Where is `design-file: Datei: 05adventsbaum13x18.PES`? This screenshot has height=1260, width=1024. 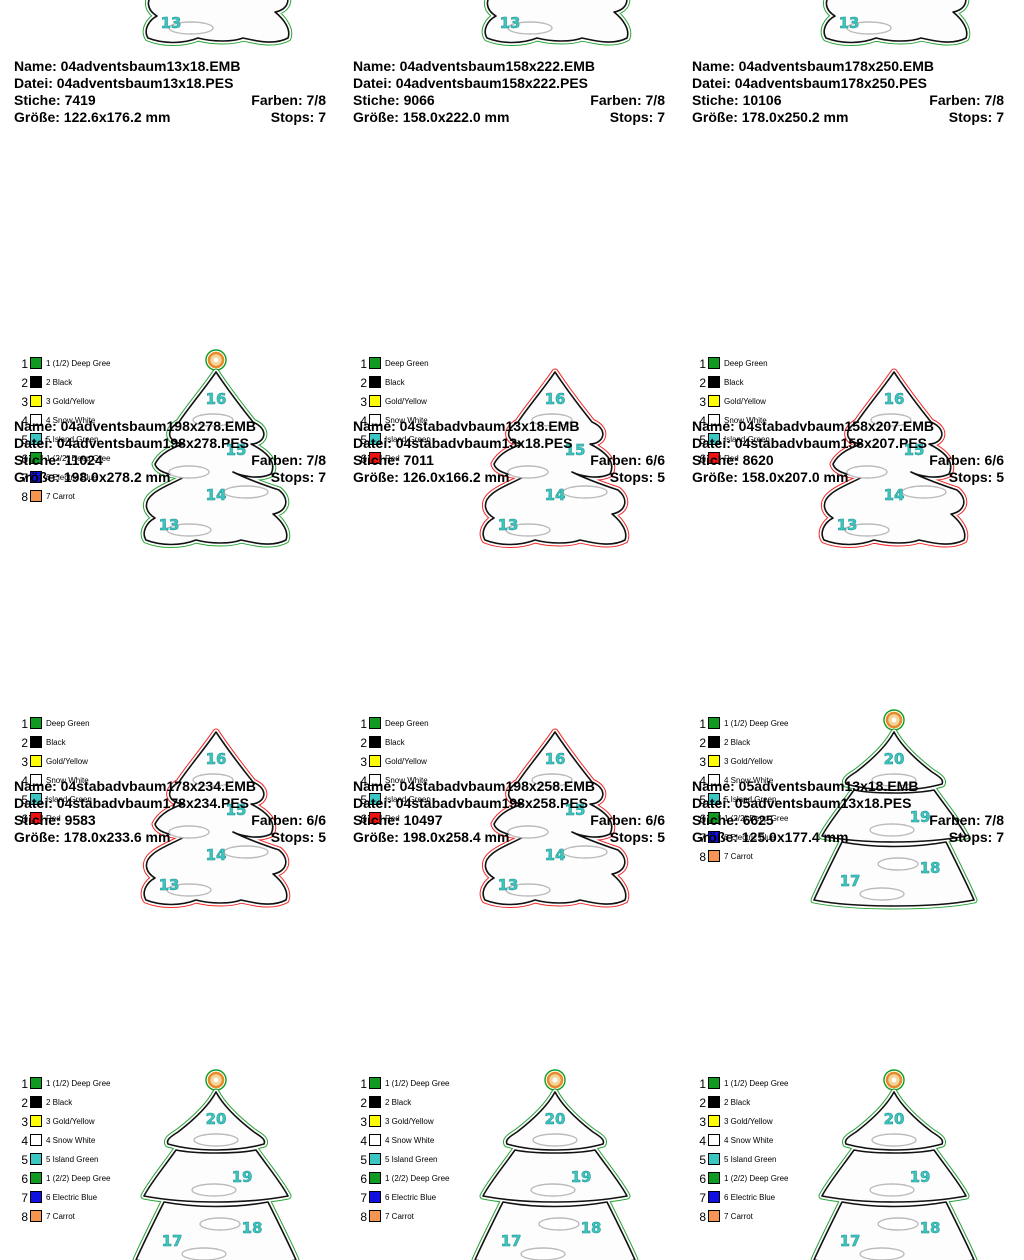 design-file: Datei: 05adventsbaum13x18.PES is located at coordinates (848, 803).